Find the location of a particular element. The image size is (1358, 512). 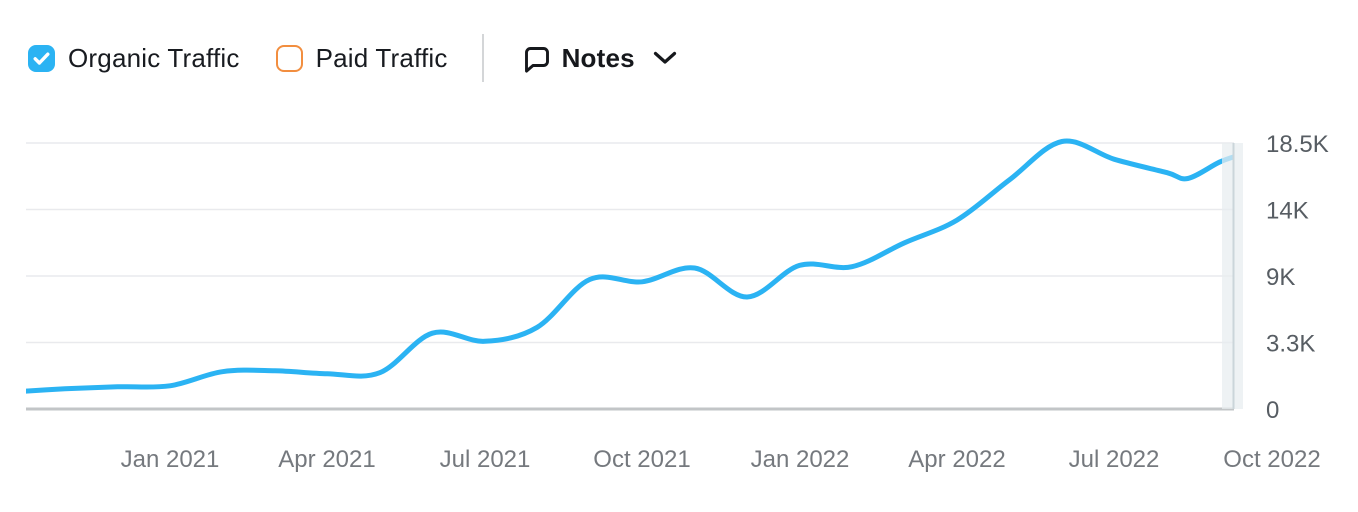

paid-traffic-toggle: Paid Traffic is located at coordinates (361, 58).